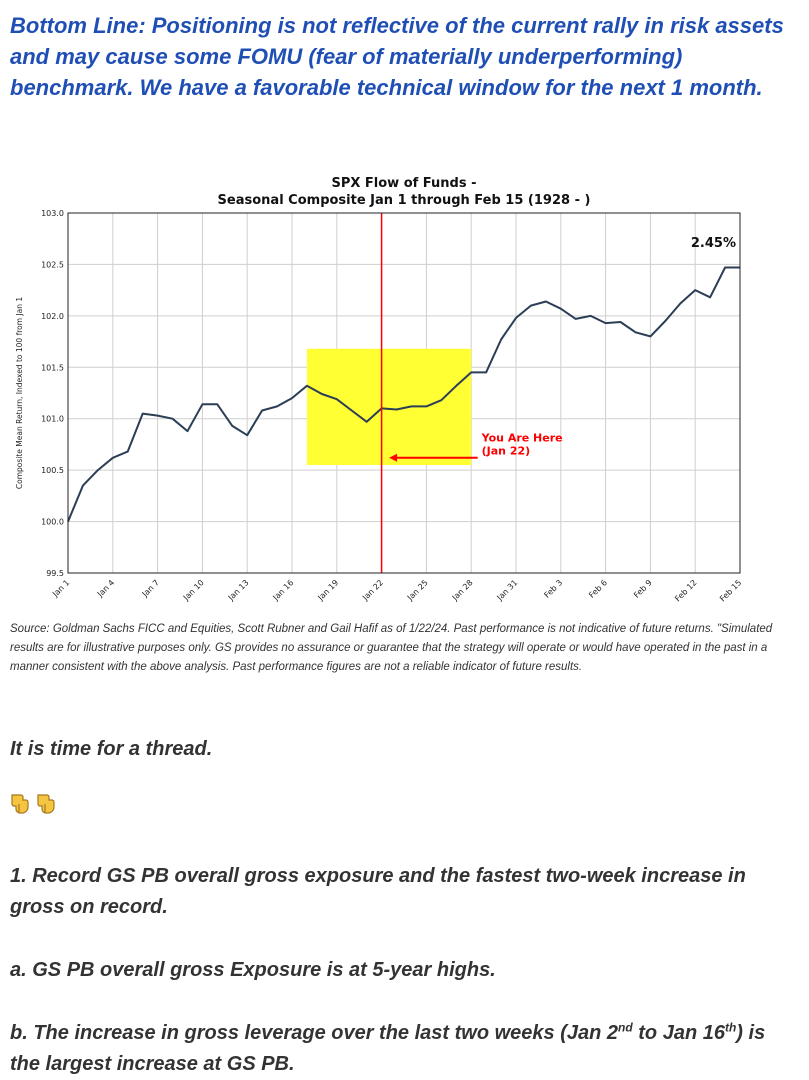  Describe the element at coordinates (417, 590) in the screenshot. I see `x-tick-label: Jan 25` at that location.